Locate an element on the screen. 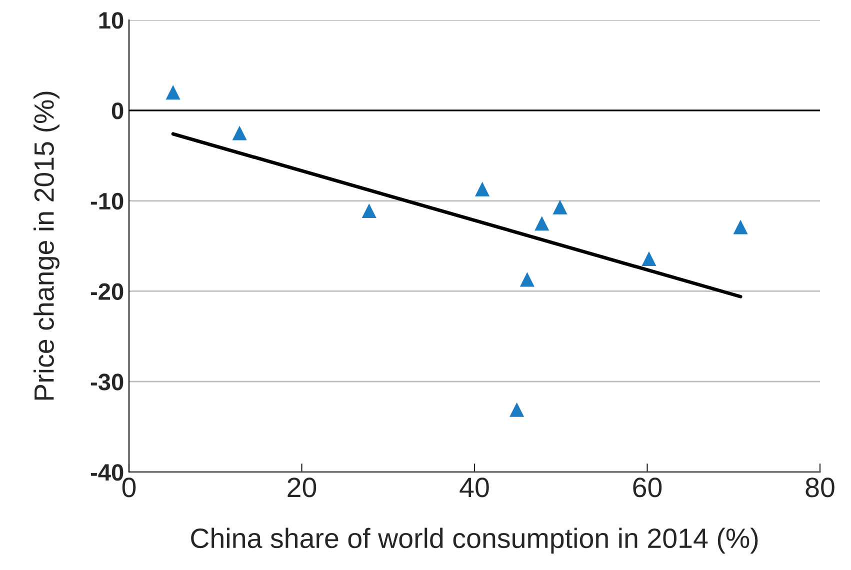  y-tick-label: -40 is located at coordinates (107, 472).